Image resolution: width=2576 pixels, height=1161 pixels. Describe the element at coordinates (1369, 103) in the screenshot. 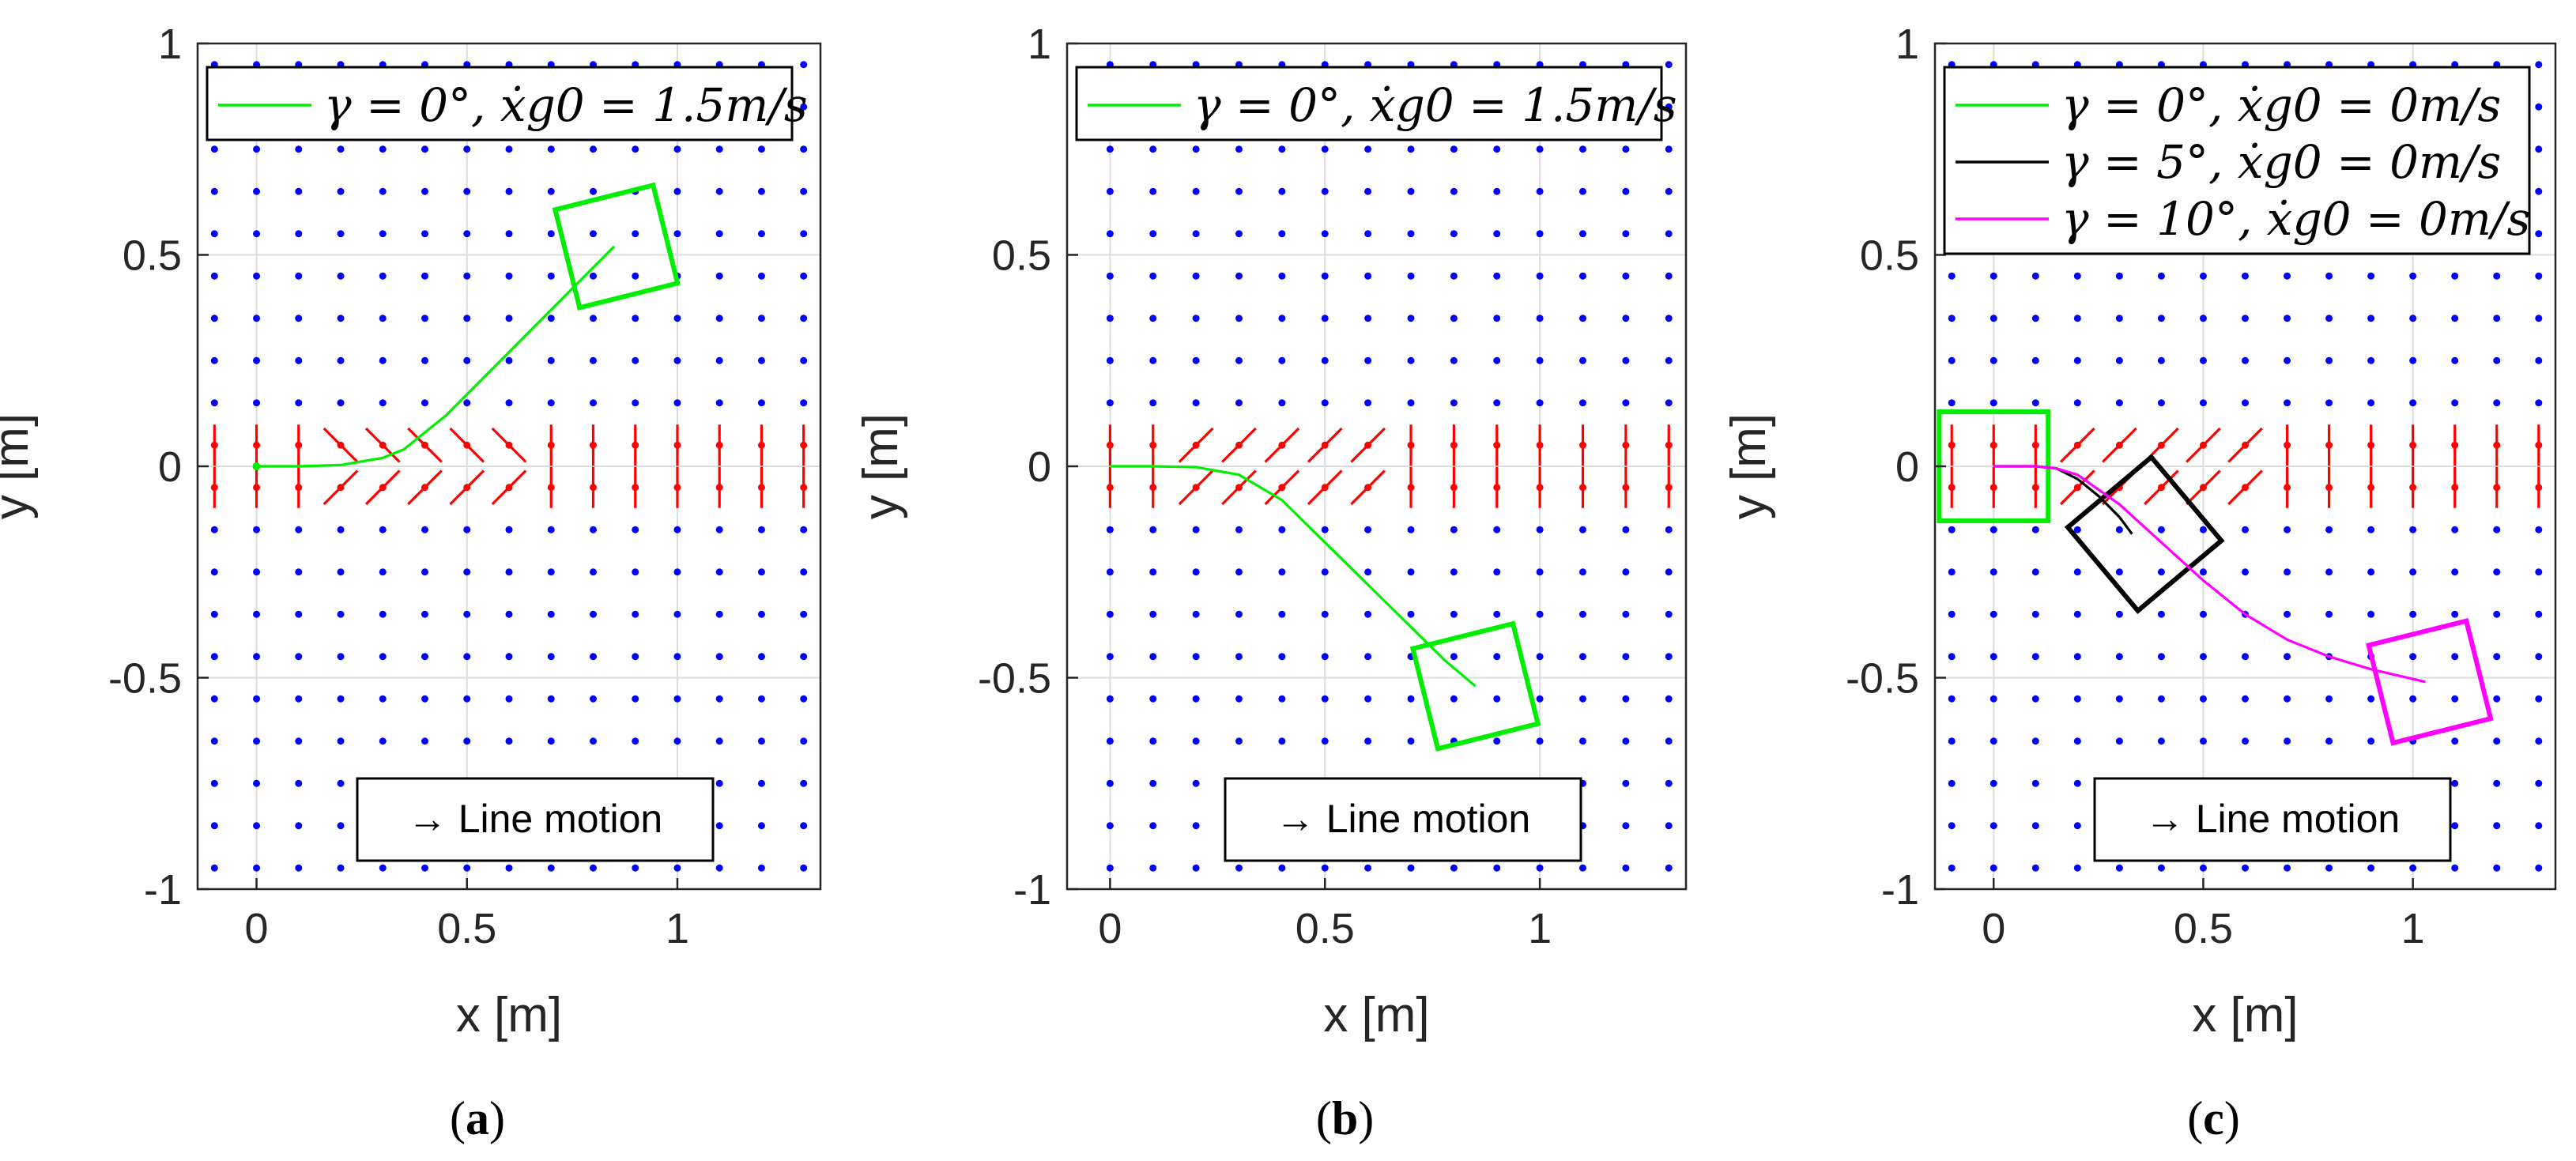

I see `legend-box` at that location.